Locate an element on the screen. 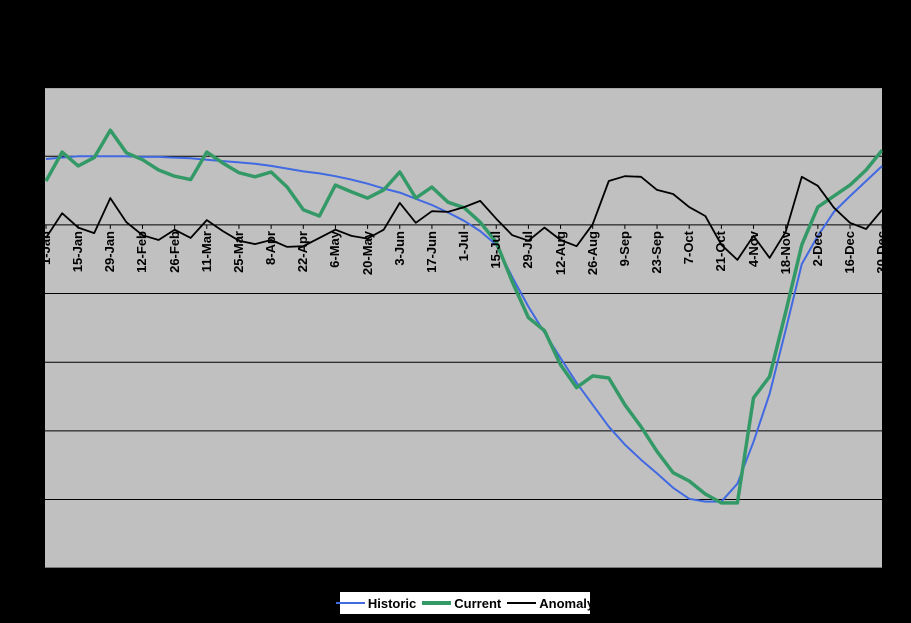 This screenshot has width=911, height=623. x-axis-label: 8-Apr is located at coordinates (271, 248).